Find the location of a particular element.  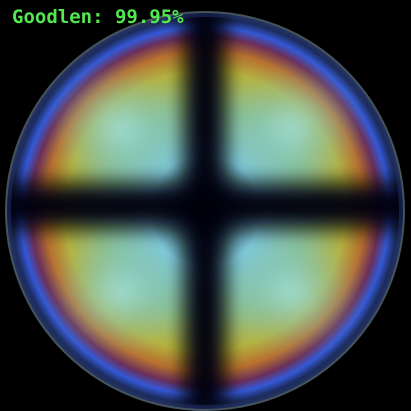

goodness-value: 99.95% is located at coordinates (149, 17).